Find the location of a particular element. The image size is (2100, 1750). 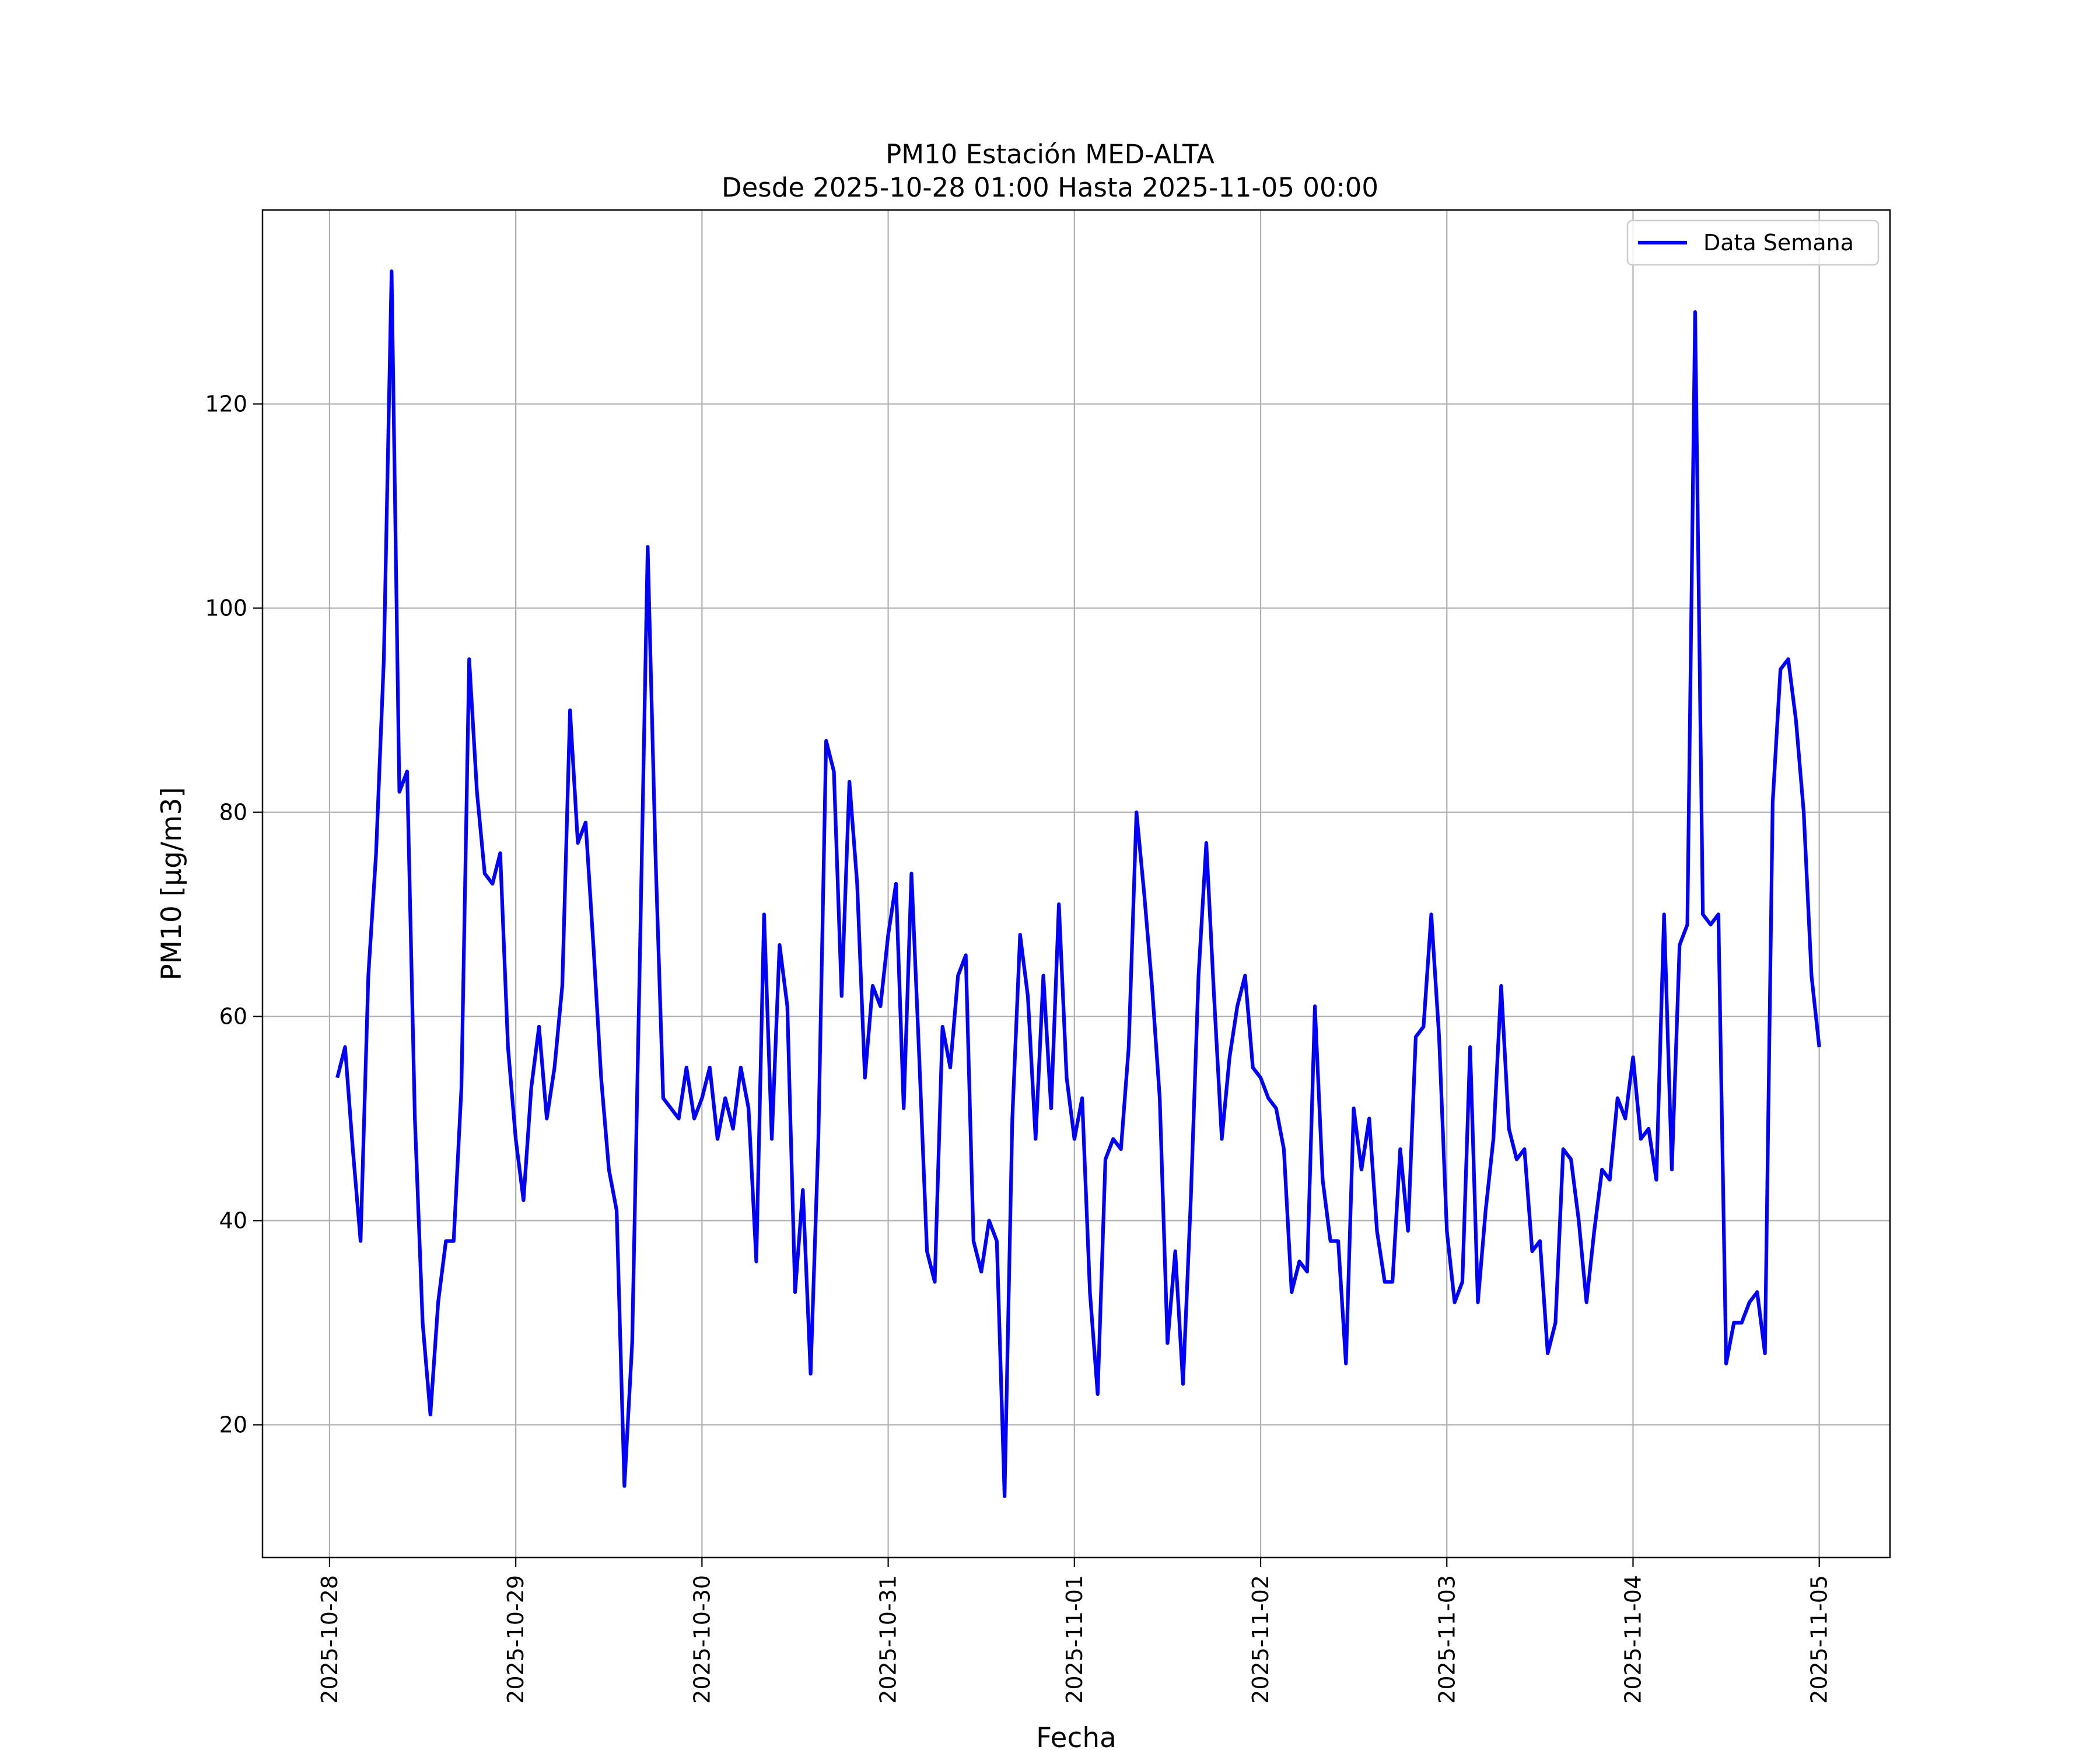

x-axis-label: Fecha is located at coordinates (1076, 1736).